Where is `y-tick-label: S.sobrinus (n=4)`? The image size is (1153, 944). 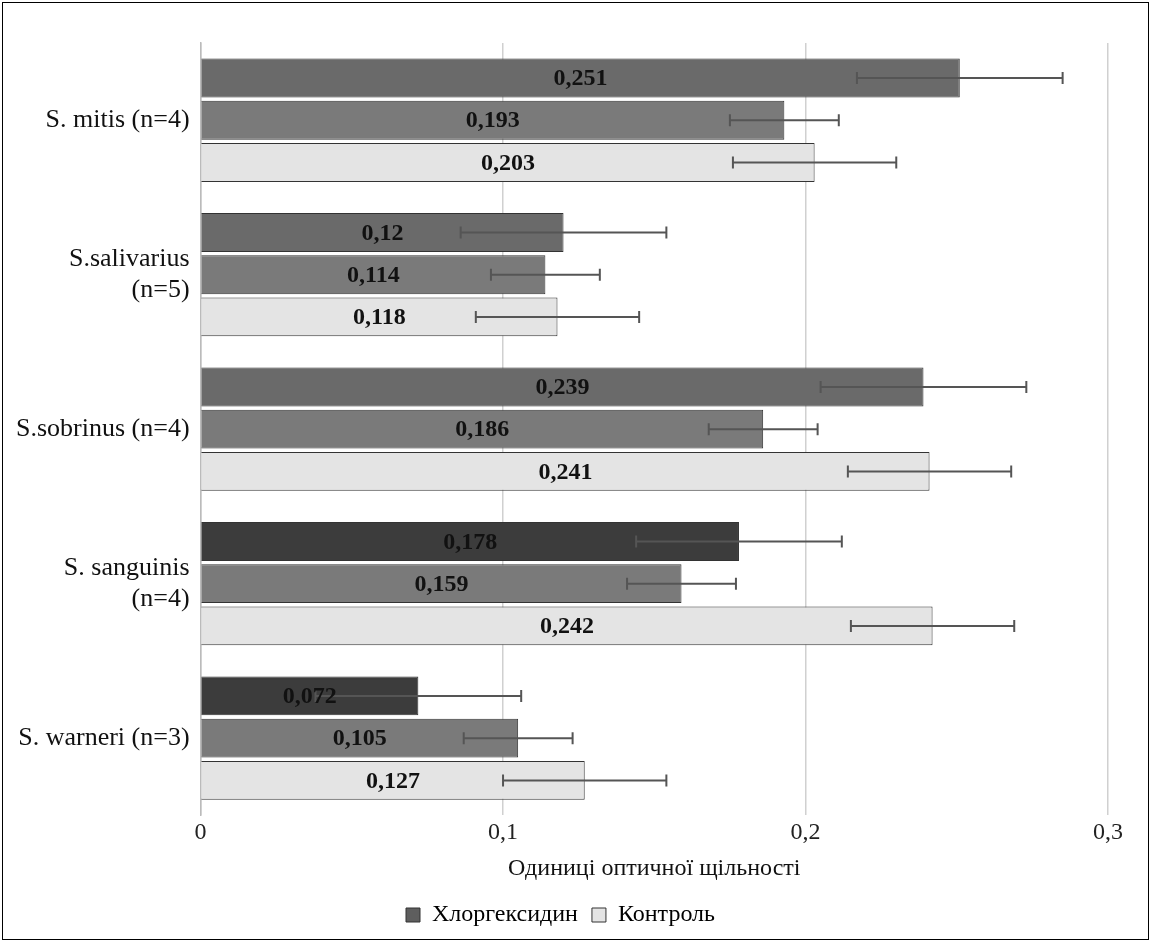
y-tick-label: S.sobrinus (n=4) is located at coordinates (103, 428).